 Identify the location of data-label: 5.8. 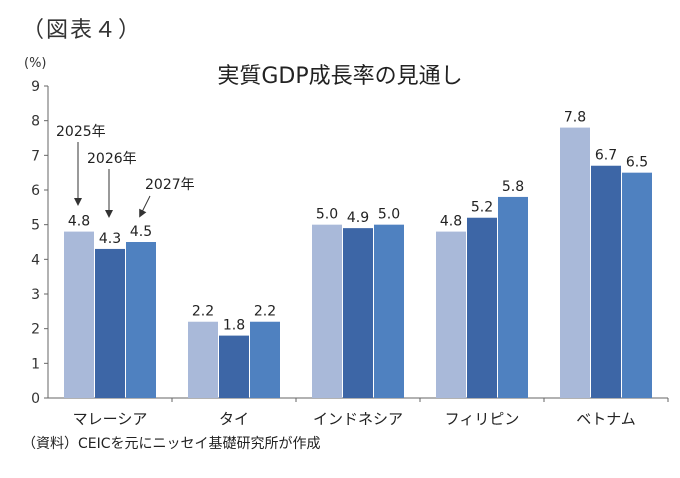
(513, 187).